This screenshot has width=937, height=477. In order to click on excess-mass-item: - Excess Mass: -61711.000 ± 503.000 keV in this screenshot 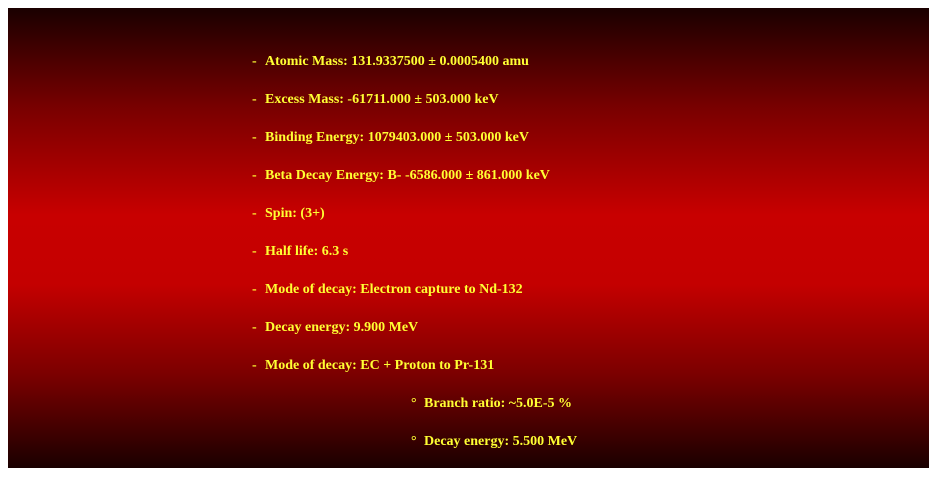, I will do `click(375, 100)`.